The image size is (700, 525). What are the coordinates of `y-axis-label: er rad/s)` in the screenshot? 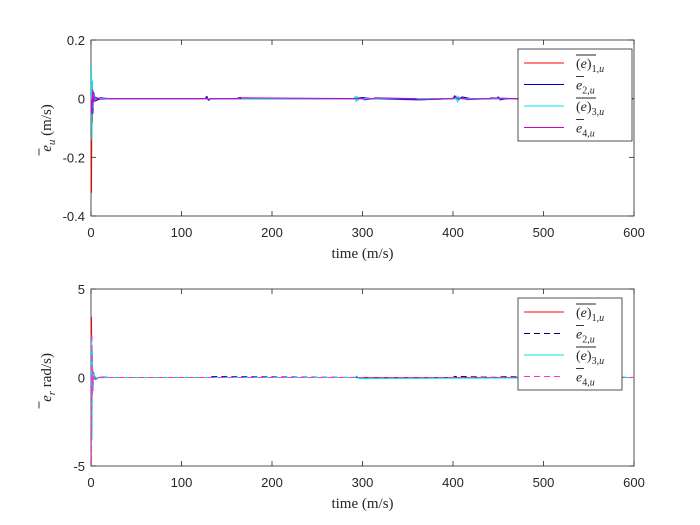 It's located at (48, 381).